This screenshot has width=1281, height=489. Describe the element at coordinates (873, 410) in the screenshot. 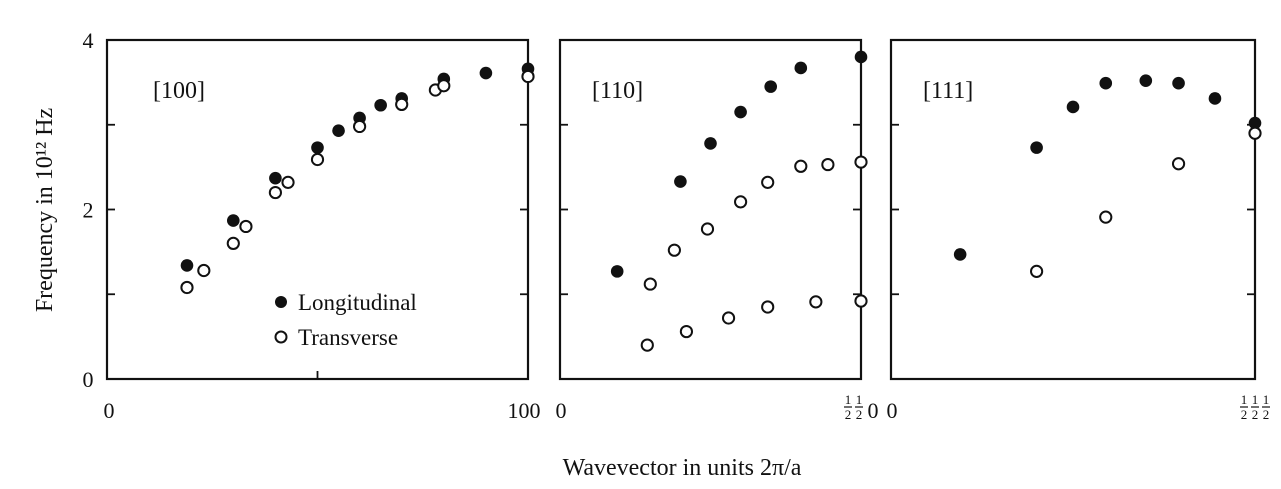

I see `x-tick-label-end: 0` at that location.